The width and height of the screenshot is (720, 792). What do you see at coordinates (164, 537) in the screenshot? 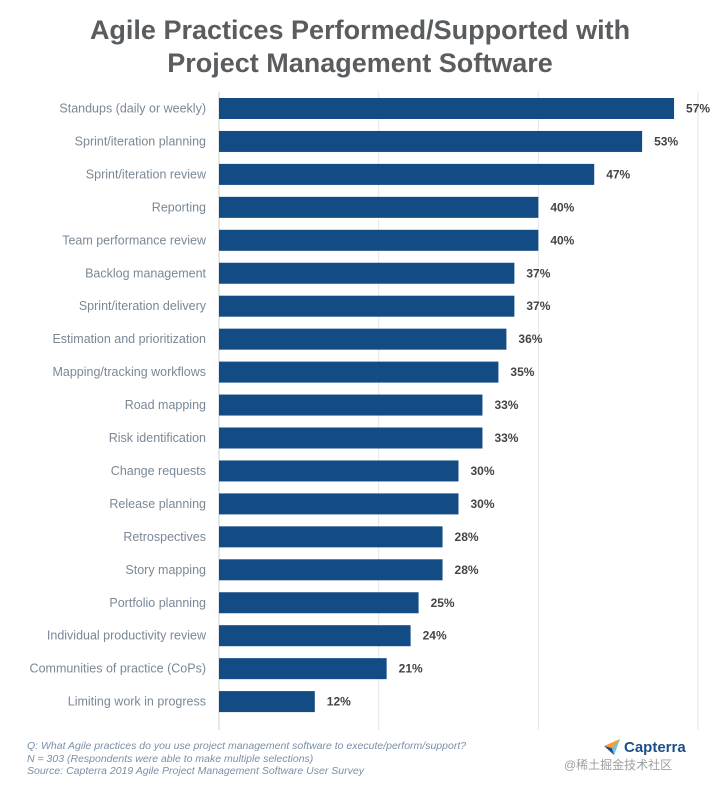
I see `category-label: Retrospectives` at bounding box center [164, 537].